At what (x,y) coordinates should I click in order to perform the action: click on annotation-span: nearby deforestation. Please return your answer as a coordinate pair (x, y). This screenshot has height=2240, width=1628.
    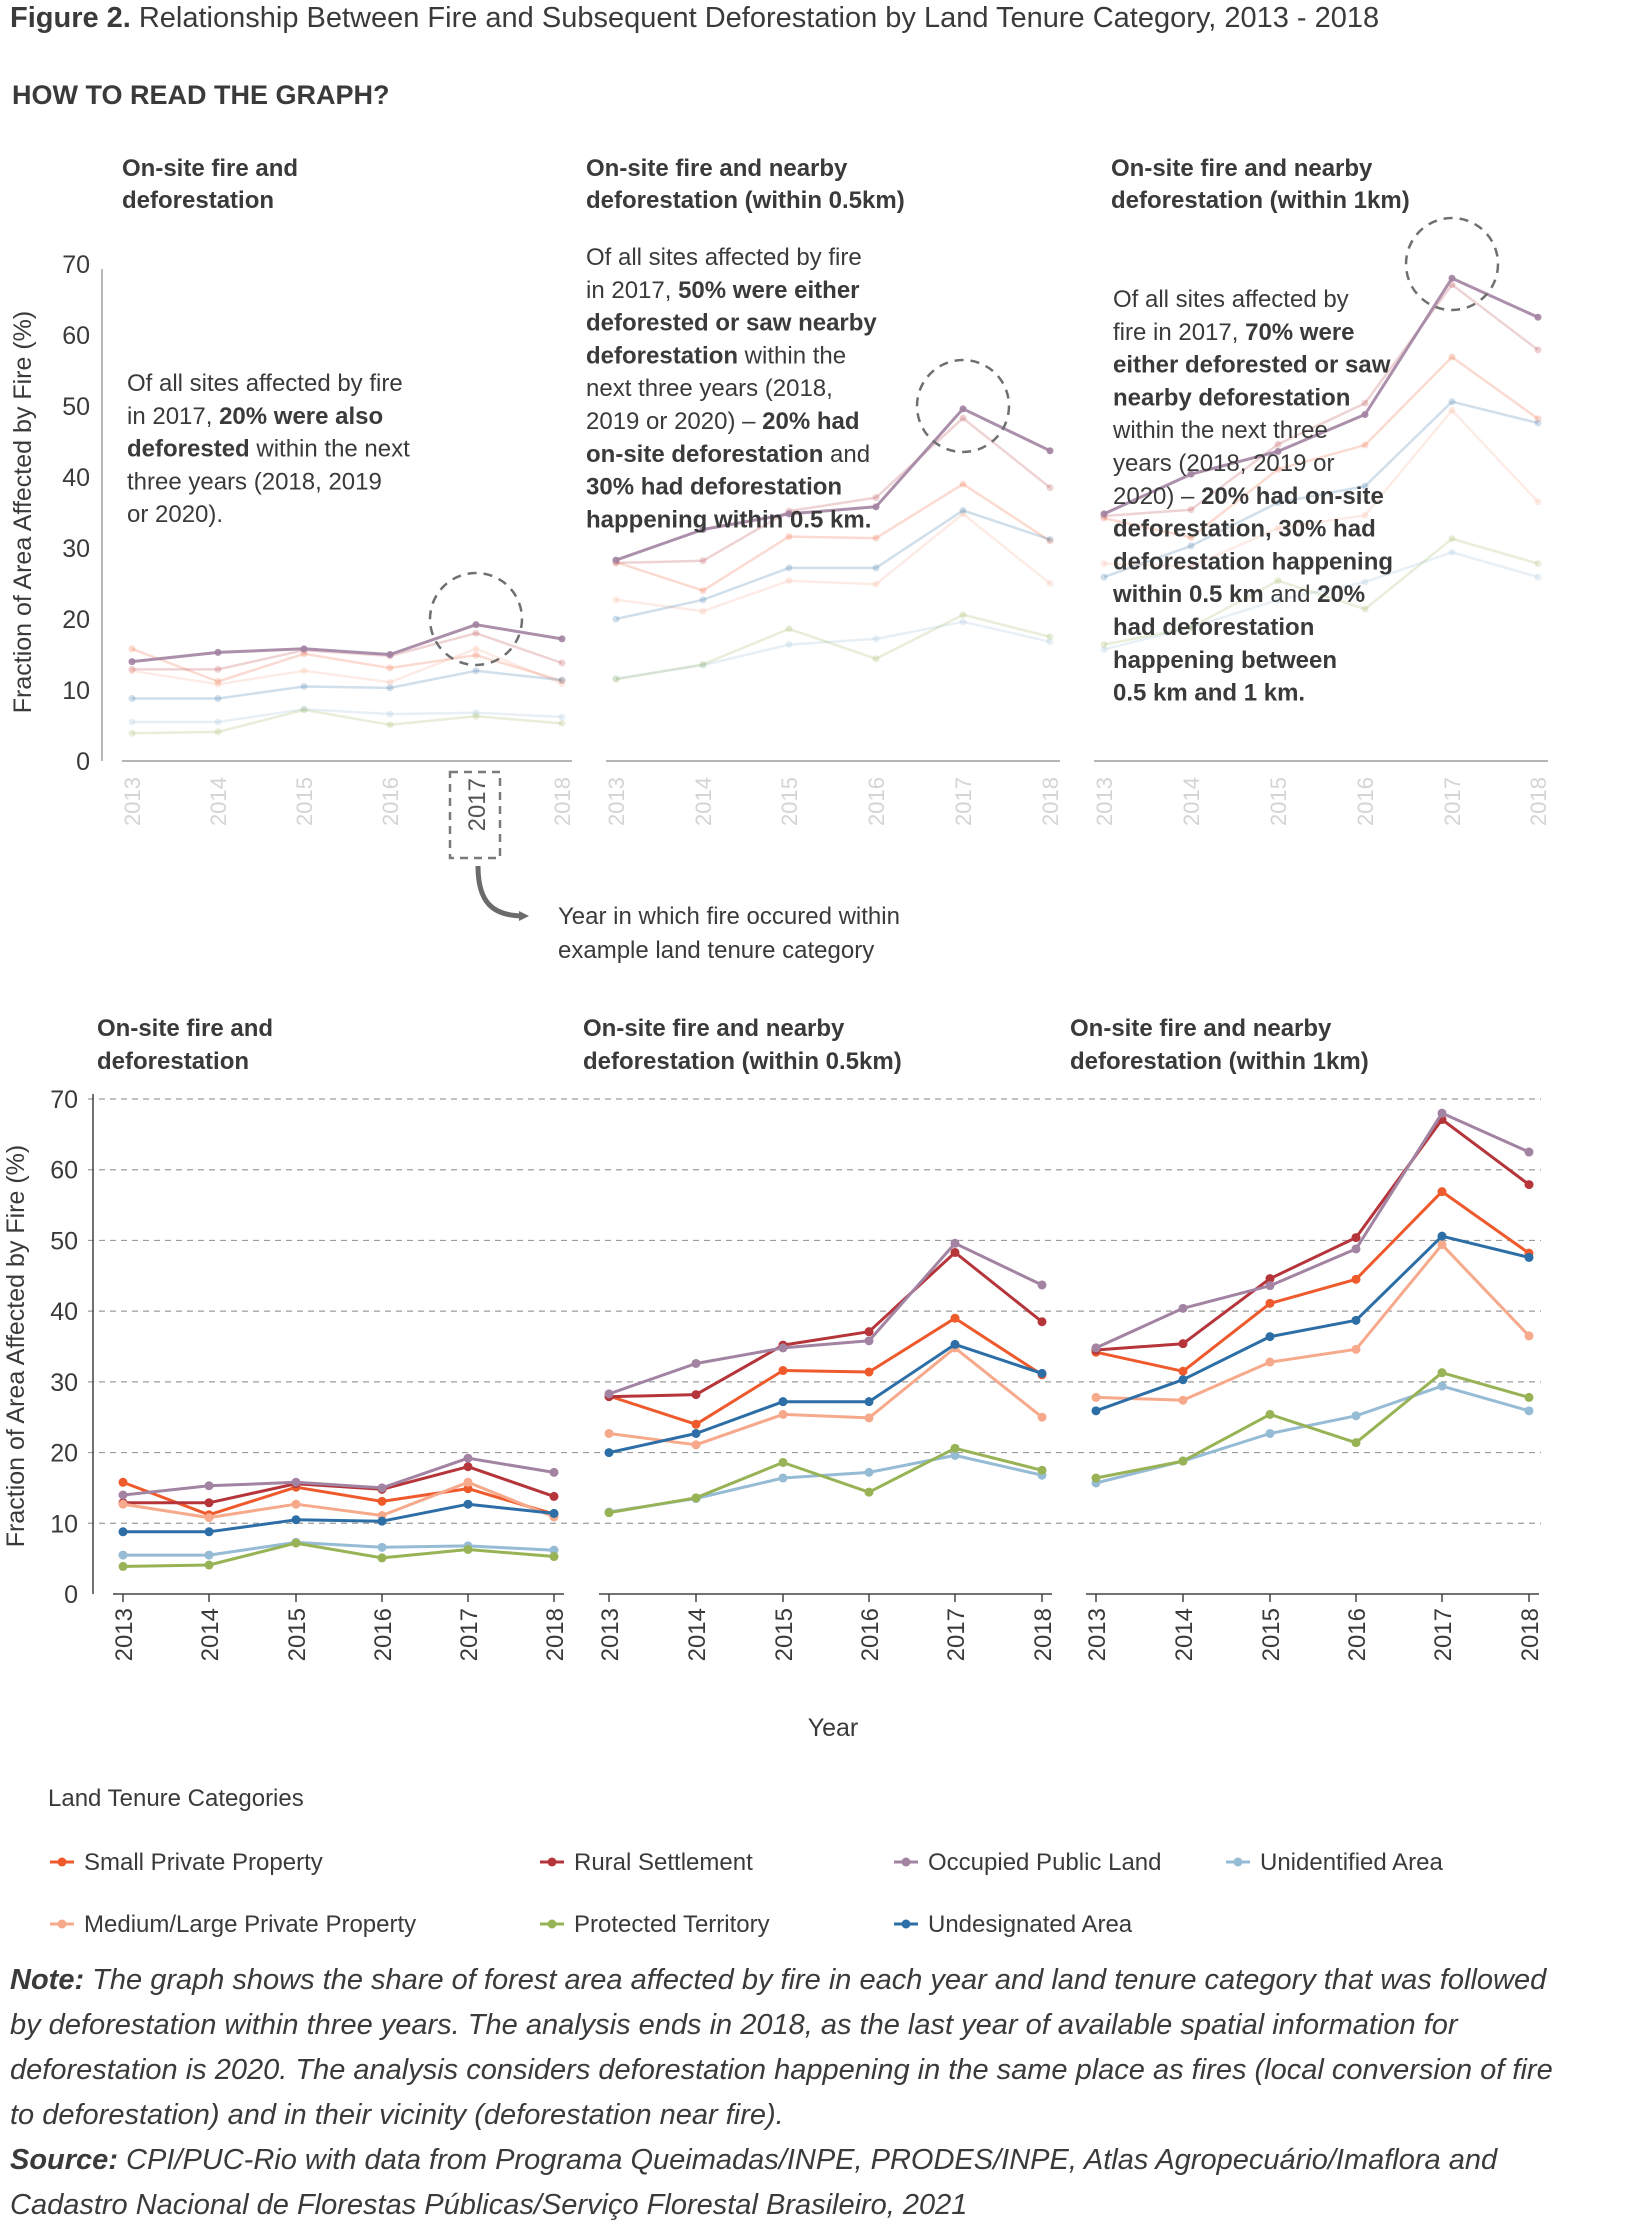
    Looking at the image, I should click on (1231, 397).